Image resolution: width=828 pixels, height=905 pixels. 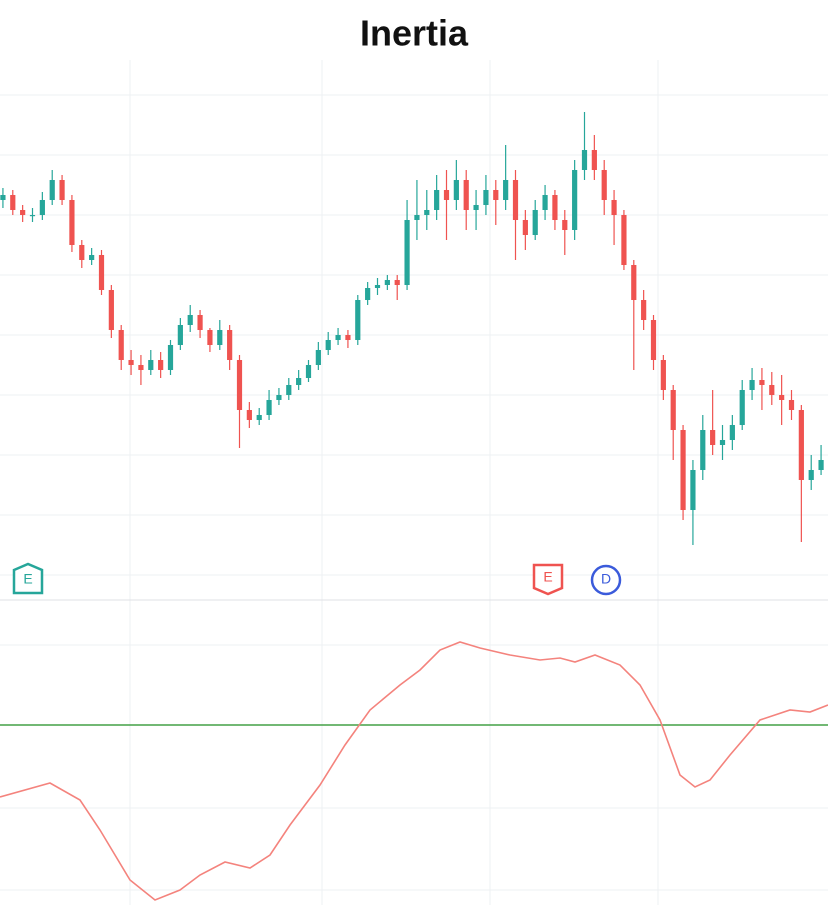 I want to click on marker-label: D, so click(x=606, y=579).